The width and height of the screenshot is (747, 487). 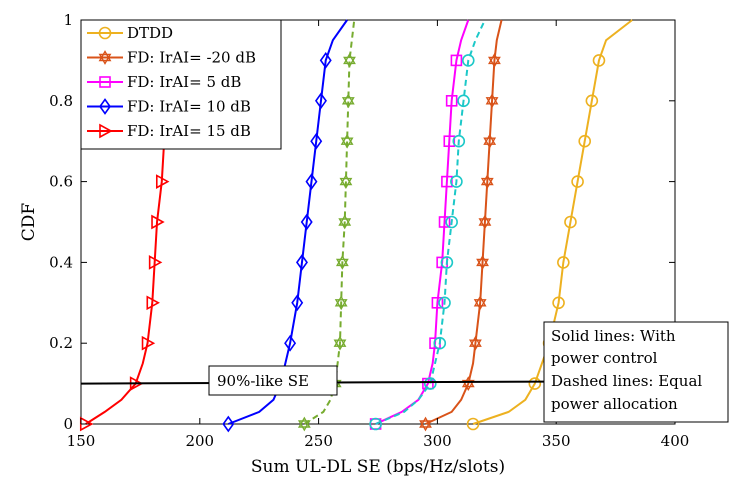 I want to click on annotation-90pct-text: 90%-like SE, so click(x=263, y=381).